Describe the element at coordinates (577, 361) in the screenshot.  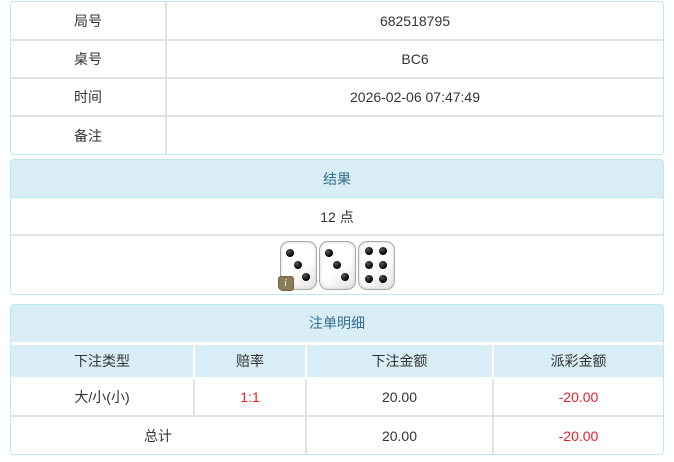
I see `column-payout: 派彩金额` at that location.